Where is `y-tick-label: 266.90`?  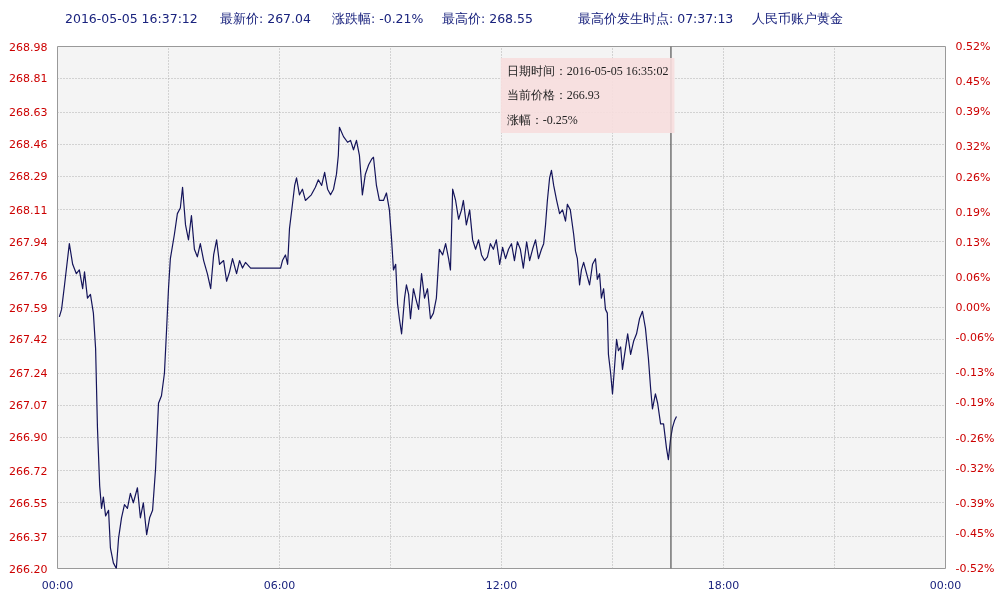
y-tick-label: 266.90 is located at coordinates (28, 438).